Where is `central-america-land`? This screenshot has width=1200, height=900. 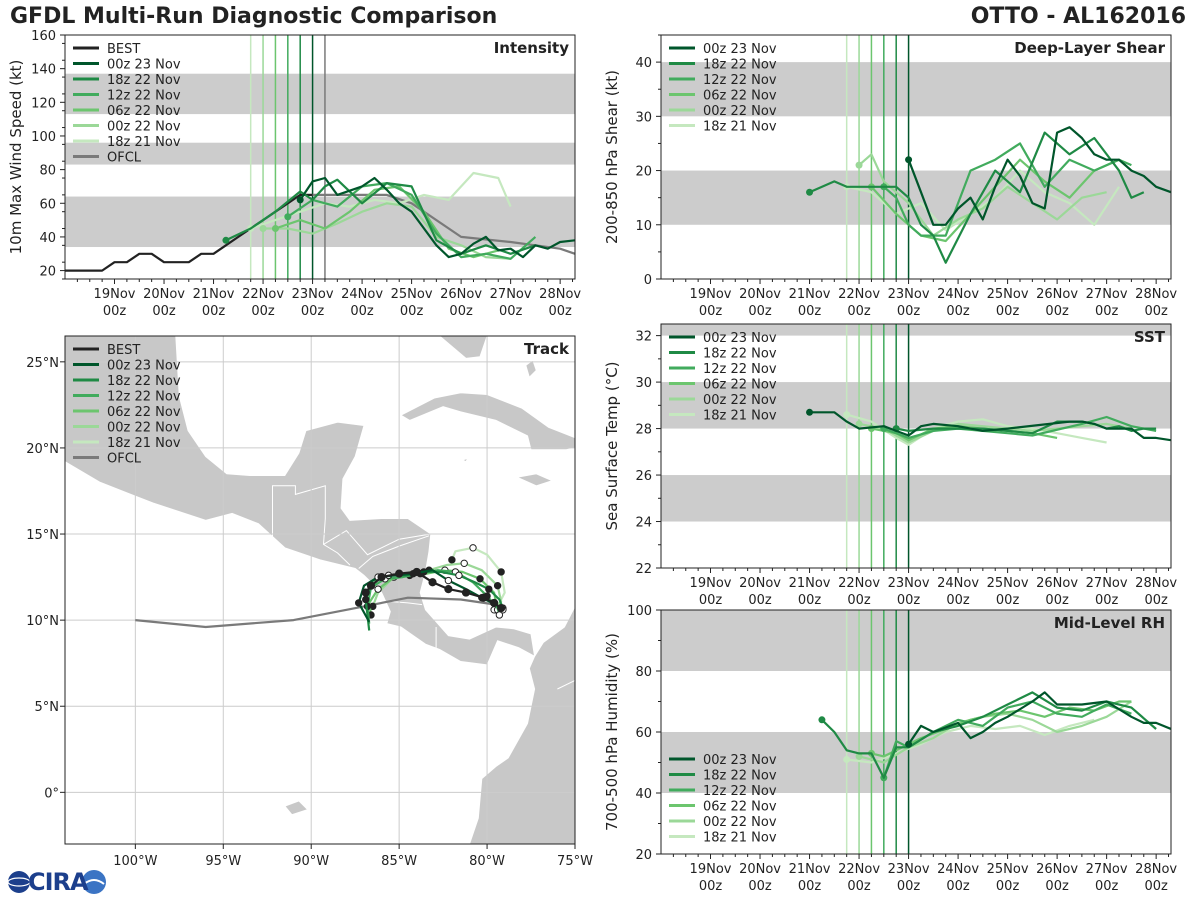
central-america-land is located at coordinates (300, 501).